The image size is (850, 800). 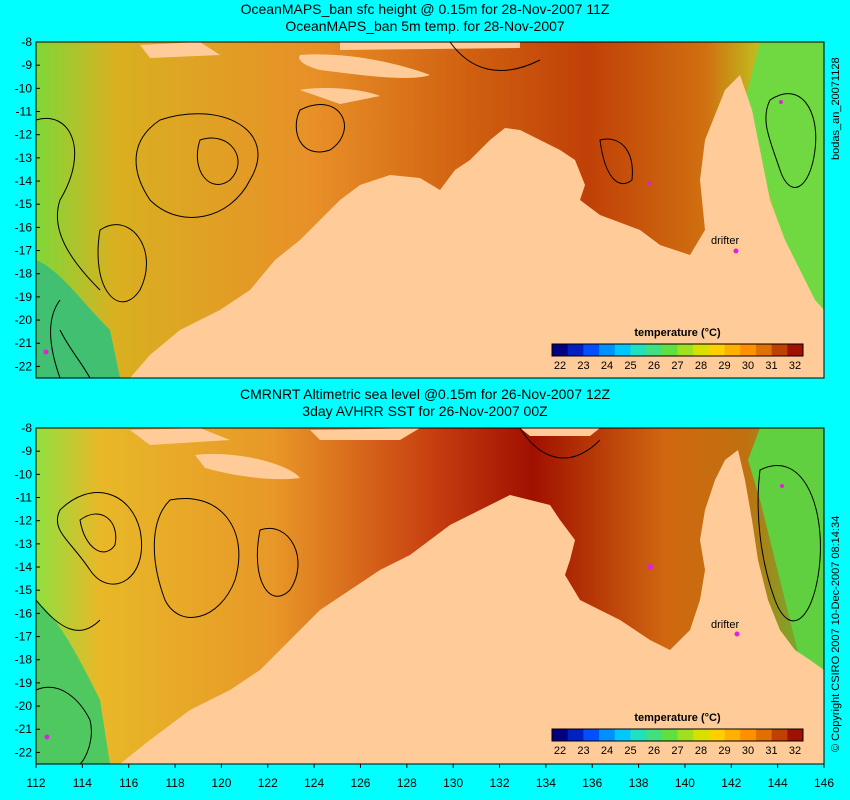 What do you see at coordinates (364, 66) in the screenshot?
I see `top-timor-island` at bounding box center [364, 66].